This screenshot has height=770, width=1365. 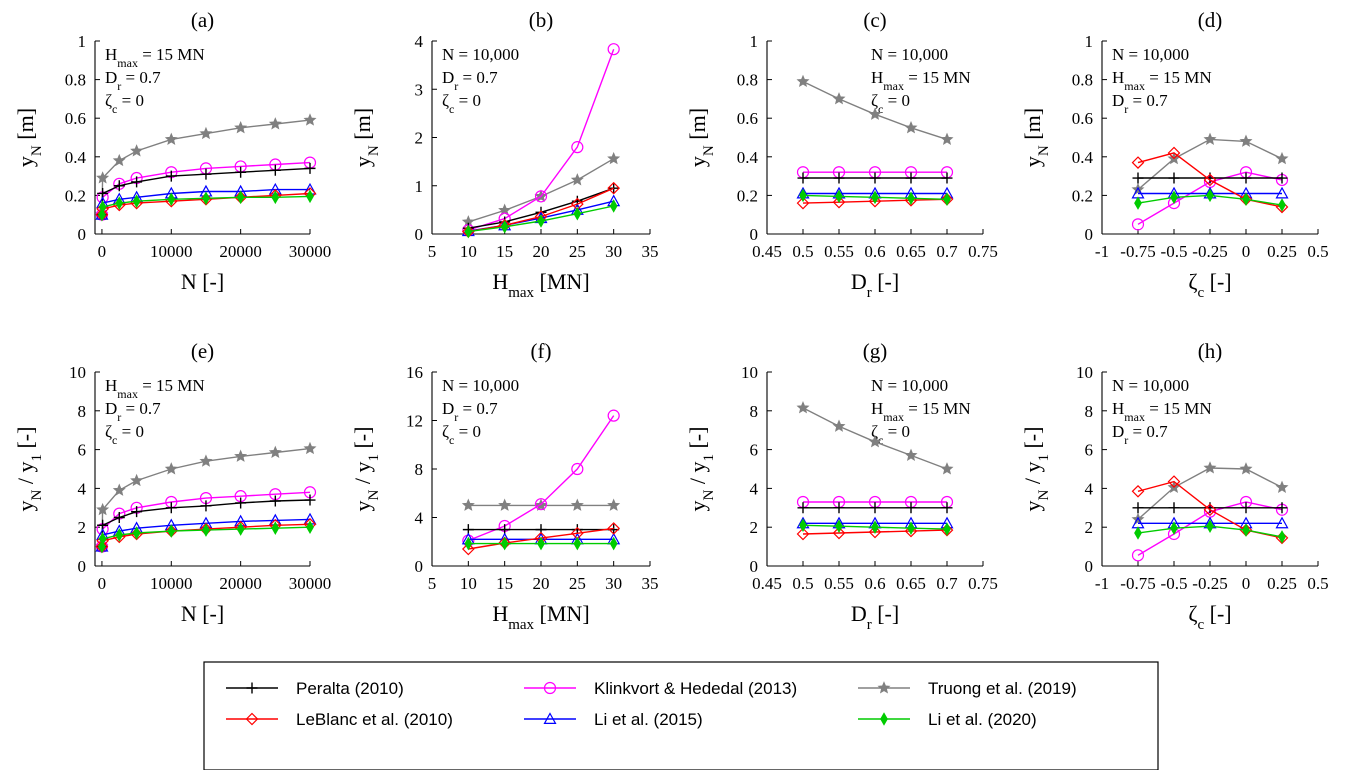 I want to click on y-tick-label: 3, so click(x=419, y=89).